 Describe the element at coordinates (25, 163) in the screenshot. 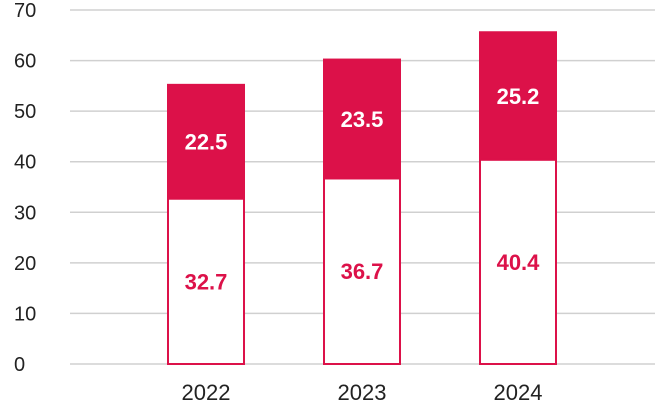

I see `y-tick-label: 40` at that location.